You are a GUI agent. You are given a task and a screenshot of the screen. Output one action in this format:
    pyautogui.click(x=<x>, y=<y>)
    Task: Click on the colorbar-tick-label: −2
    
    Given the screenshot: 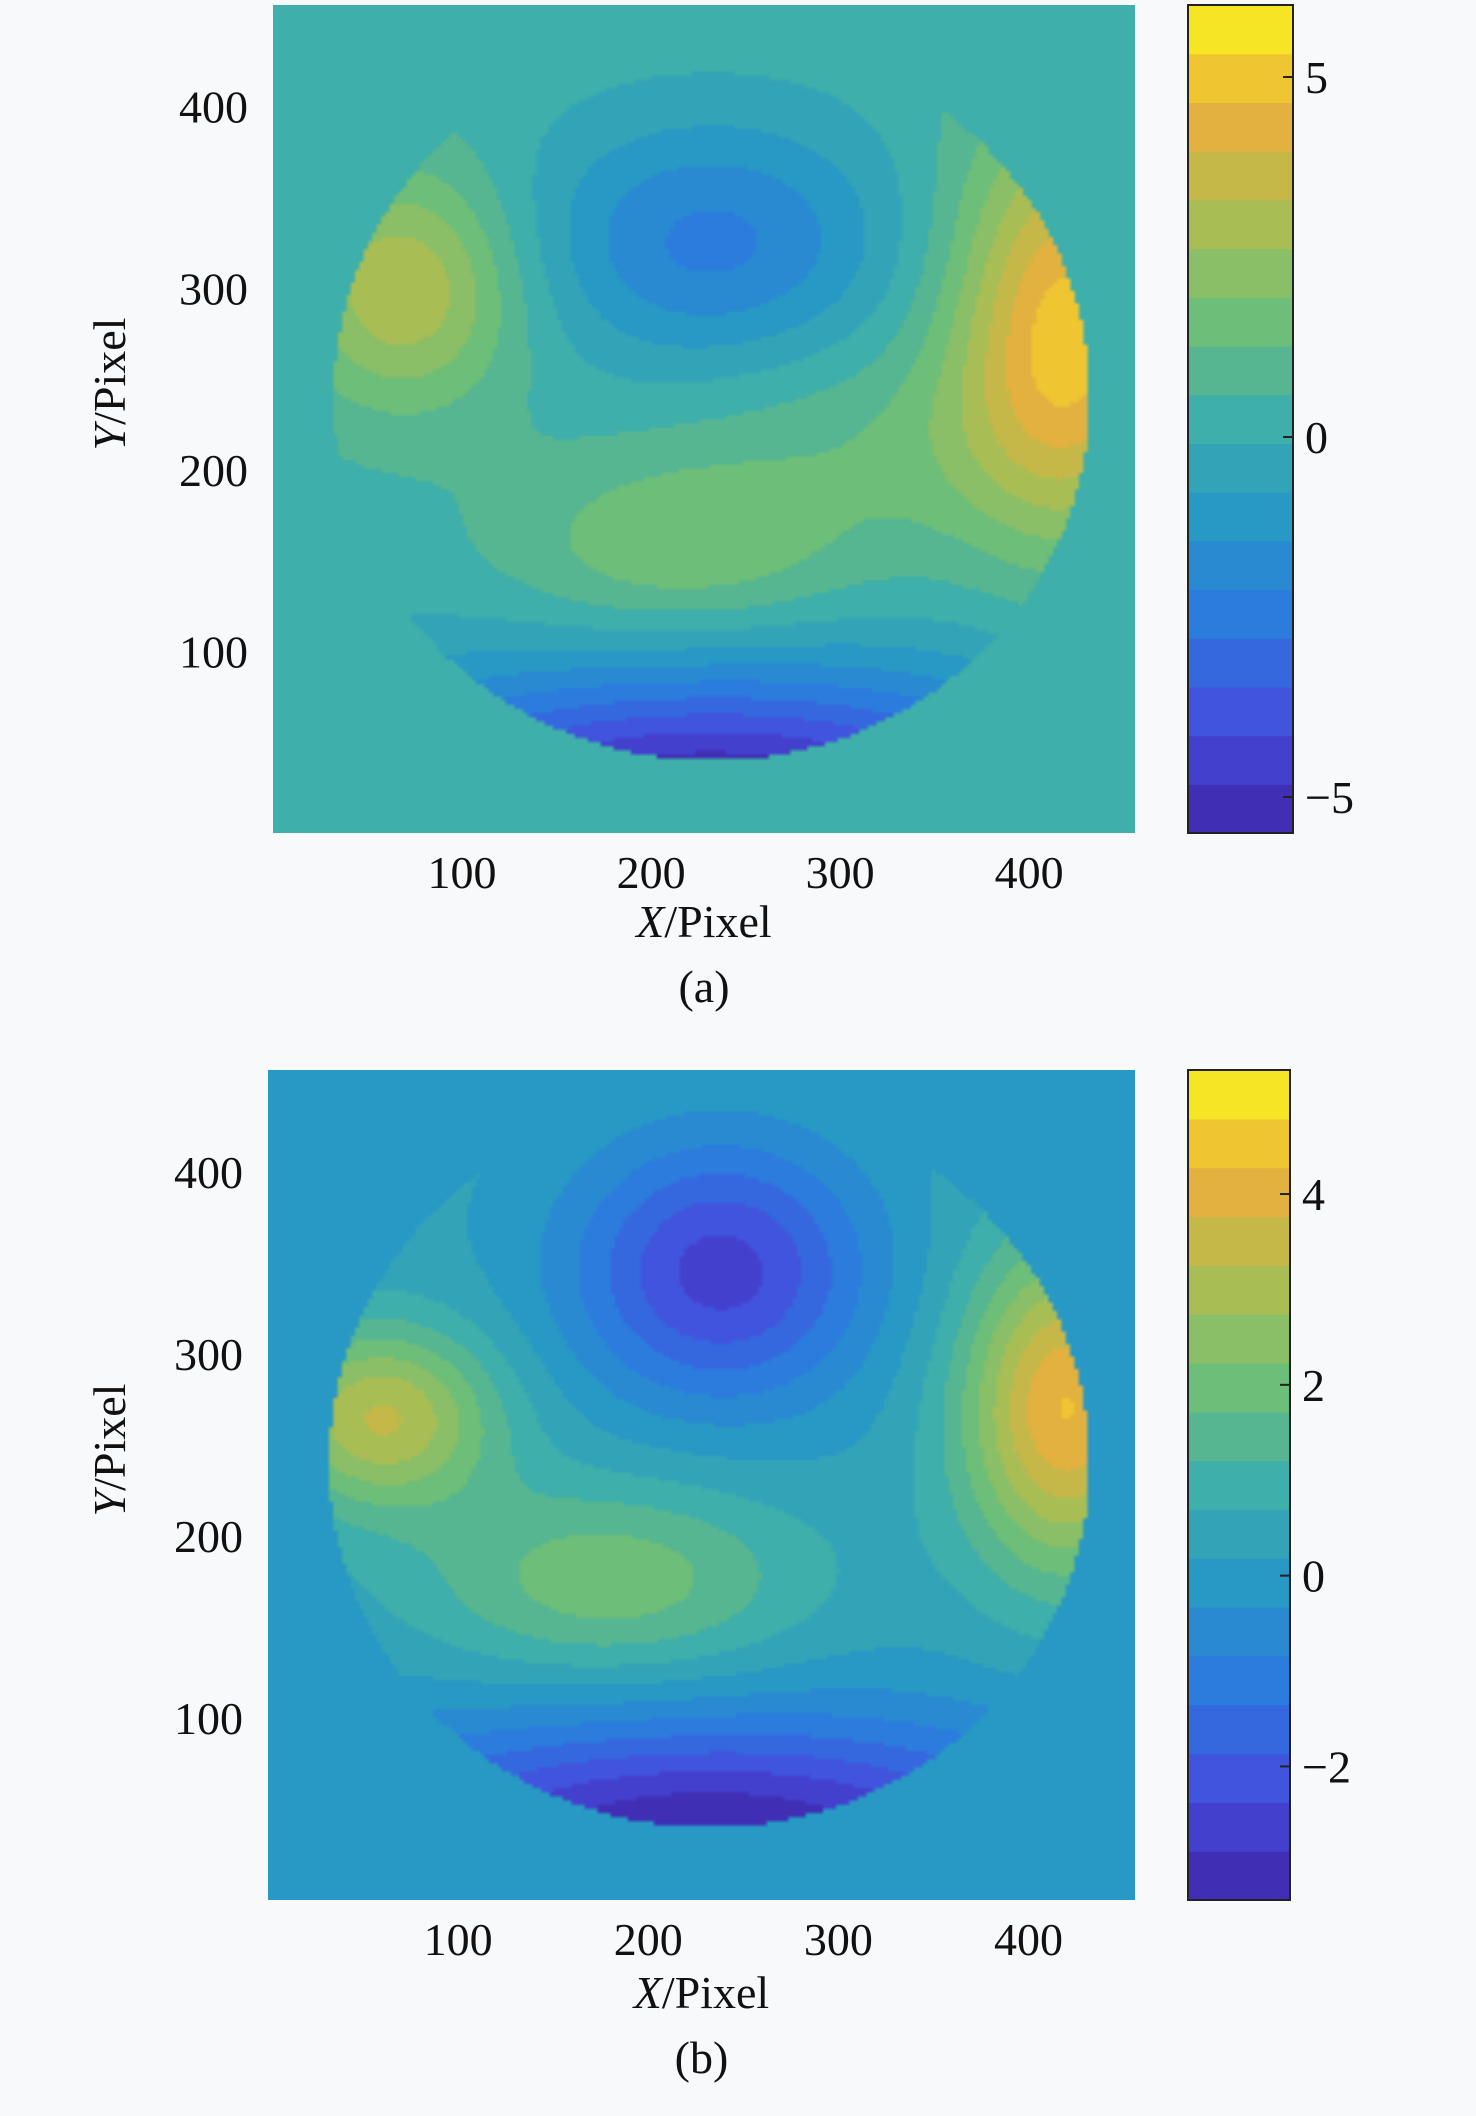 What is the action you would take?
    pyautogui.click(x=1326, y=1766)
    